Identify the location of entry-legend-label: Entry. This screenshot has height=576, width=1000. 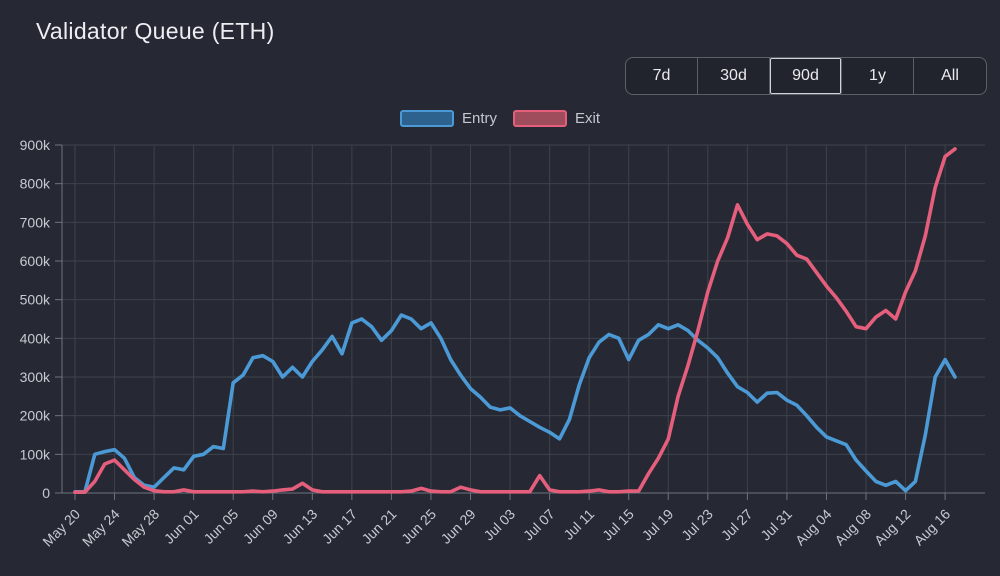
(479, 118).